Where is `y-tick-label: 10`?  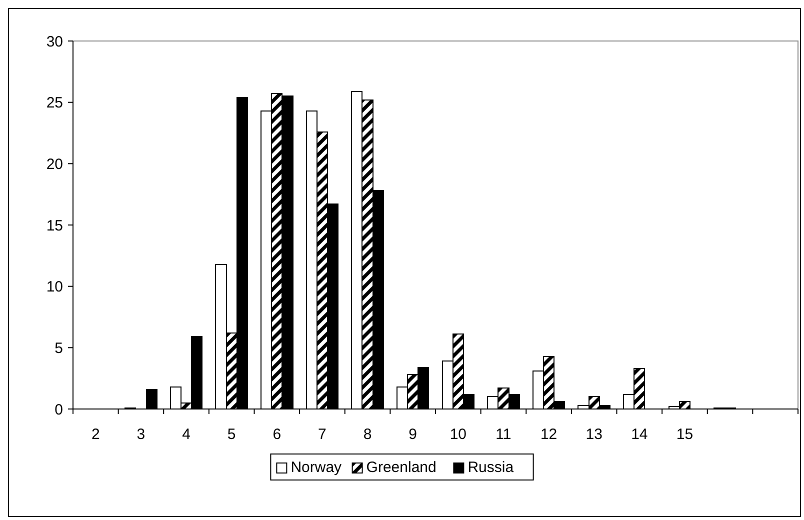
y-tick-label: 10 is located at coordinates (54, 287).